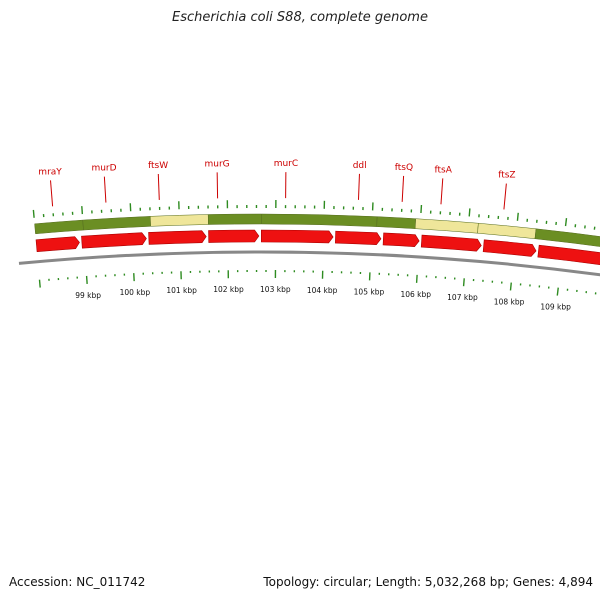  What do you see at coordinates (103, 169) in the screenshot?
I see `gene-label: murD` at bounding box center [103, 169].